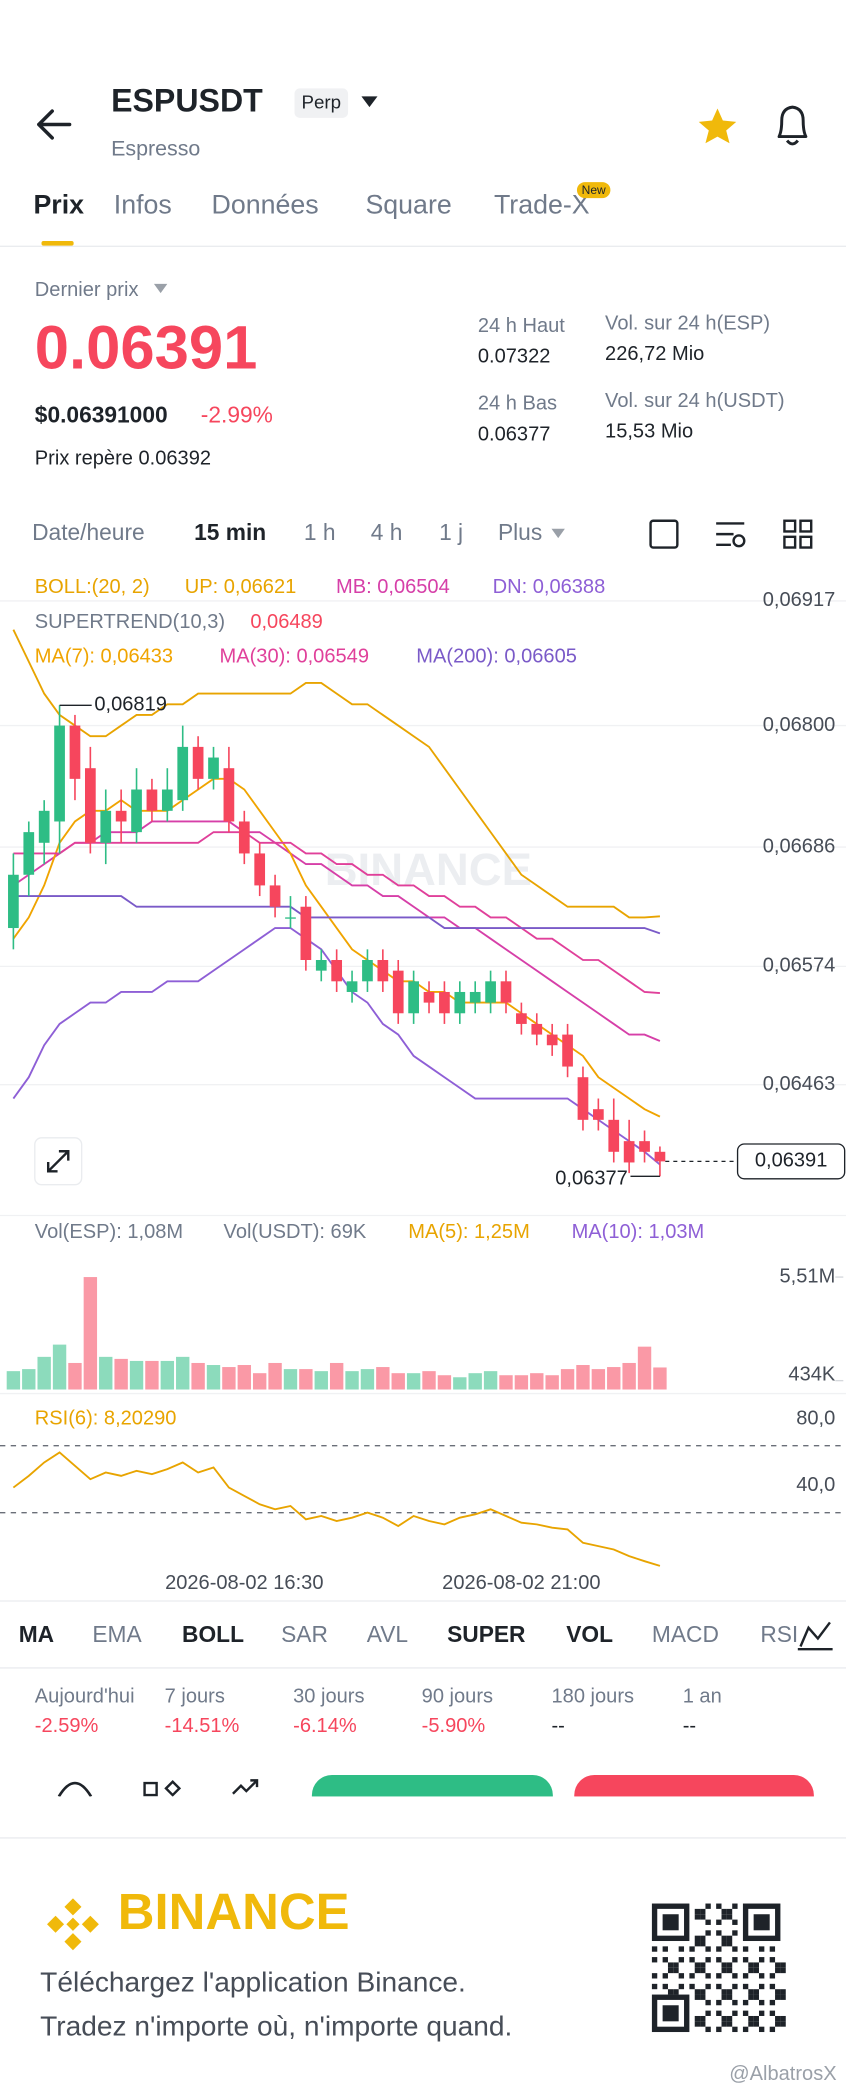 The height and width of the screenshot is (2099, 846). What do you see at coordinates (36, 1634) in the screenshot?
I see `indicator-tab: MA` at bounding box center [36, 1634].